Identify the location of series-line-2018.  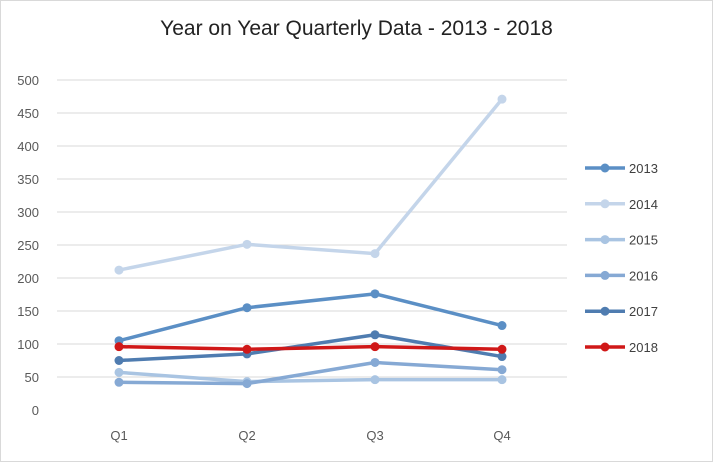
(310, 348).